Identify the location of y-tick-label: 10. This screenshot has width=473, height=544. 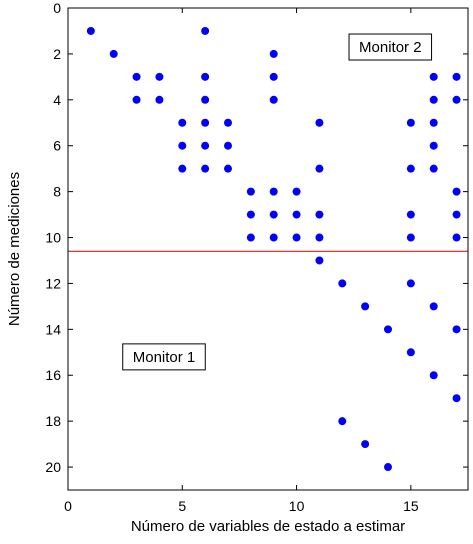
(53, 238).